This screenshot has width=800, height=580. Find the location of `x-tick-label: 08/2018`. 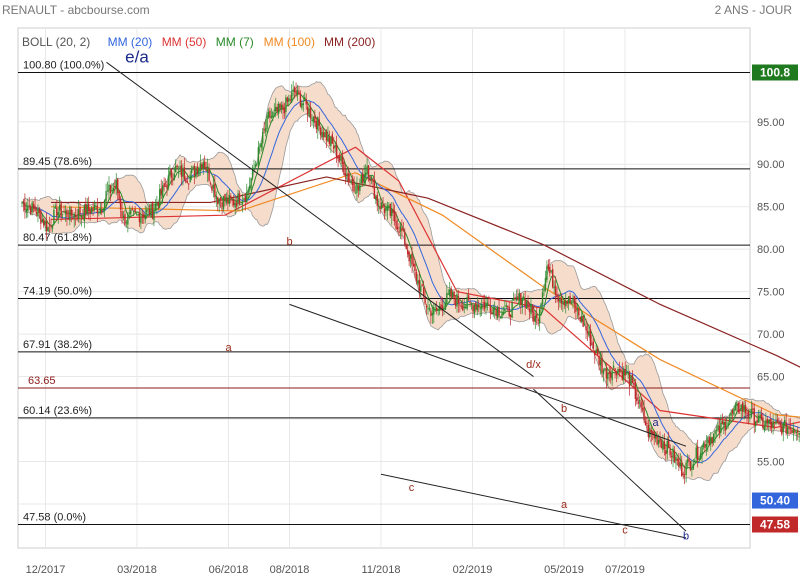

x-tick-label: 08/2018 is located at coordinates (290, 570).